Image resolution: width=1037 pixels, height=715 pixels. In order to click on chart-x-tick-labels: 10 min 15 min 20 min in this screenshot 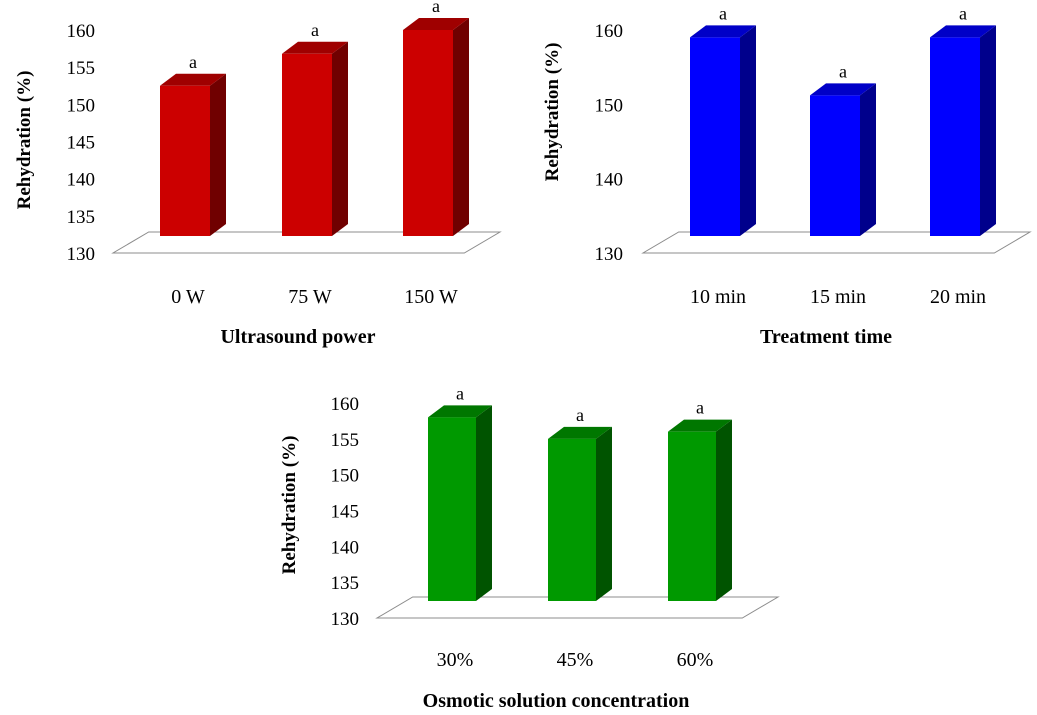, I will do `click(838, 297)`.